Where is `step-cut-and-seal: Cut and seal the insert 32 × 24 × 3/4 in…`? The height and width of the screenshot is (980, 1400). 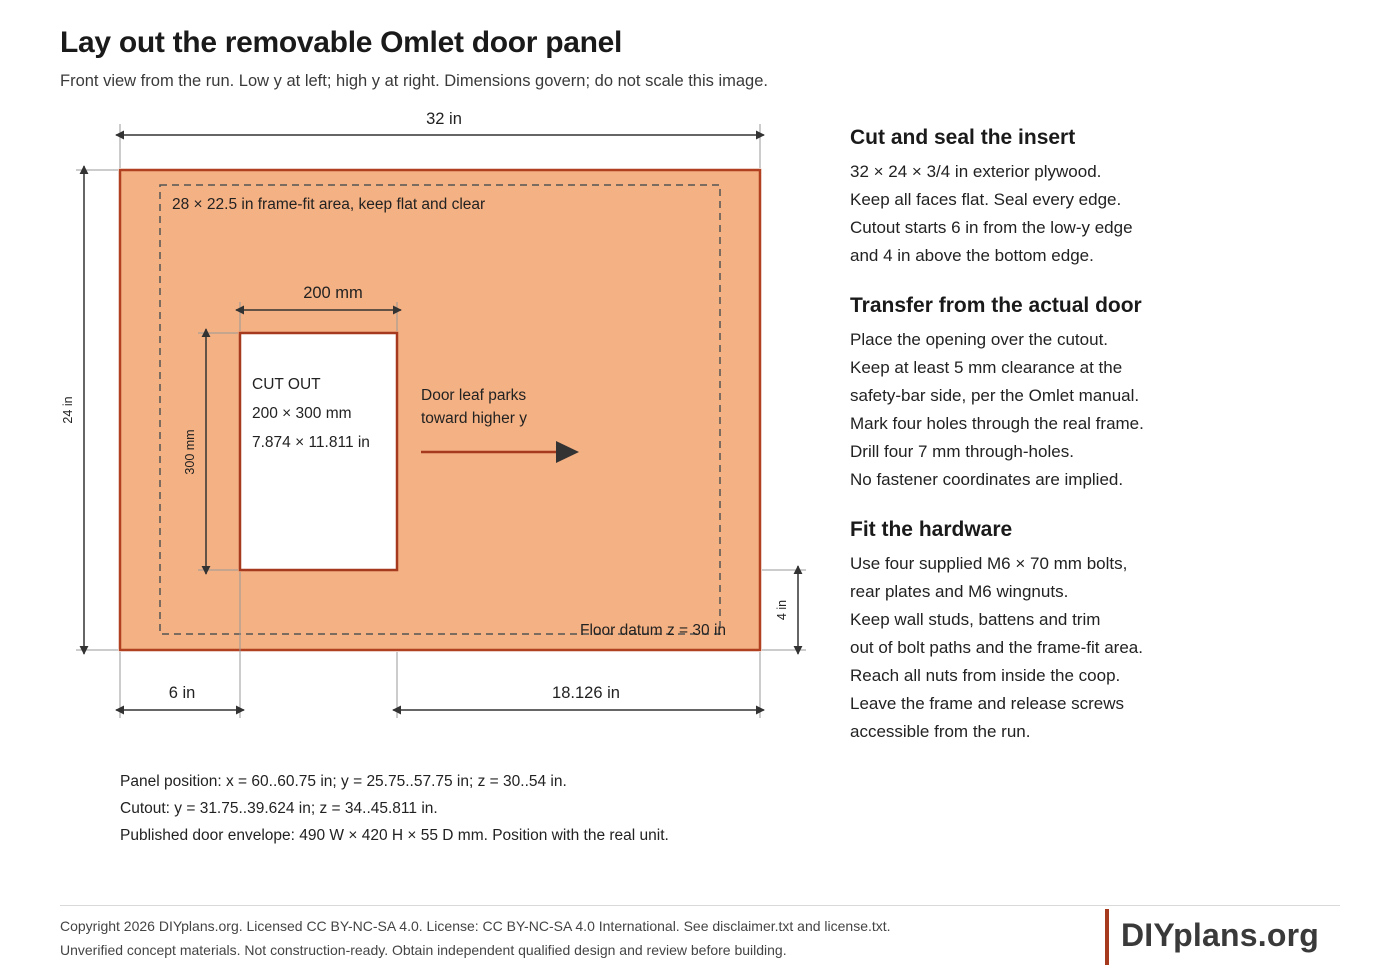 step-cut-and-seal: Cut and seal the insert 32 × 24 × 3/4 in… is located at coordinates (1110, 197).